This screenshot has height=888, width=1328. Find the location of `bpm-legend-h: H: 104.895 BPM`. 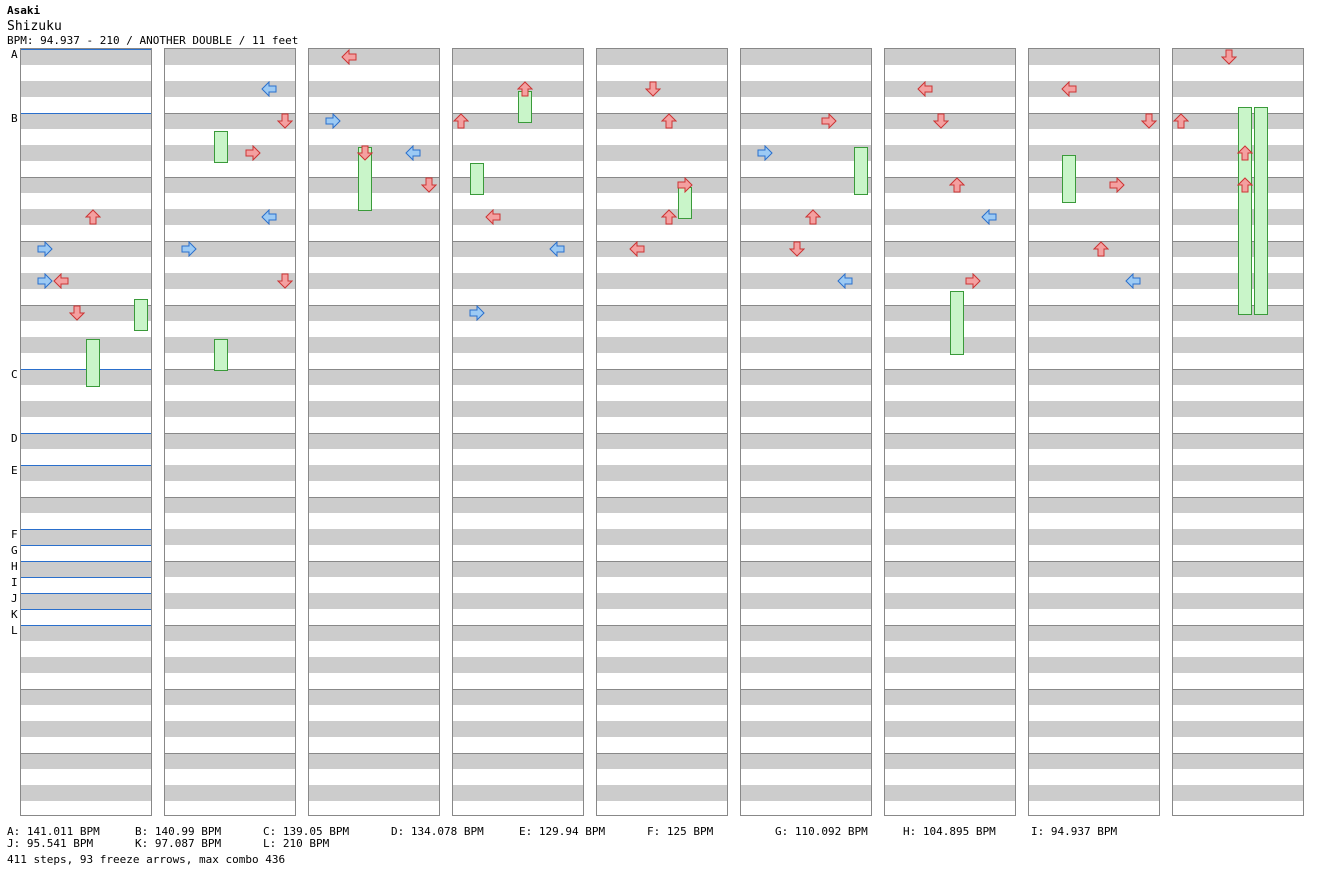

bpm-legend-h: H: 104.895 BPM is located at coordinates (949, 831).